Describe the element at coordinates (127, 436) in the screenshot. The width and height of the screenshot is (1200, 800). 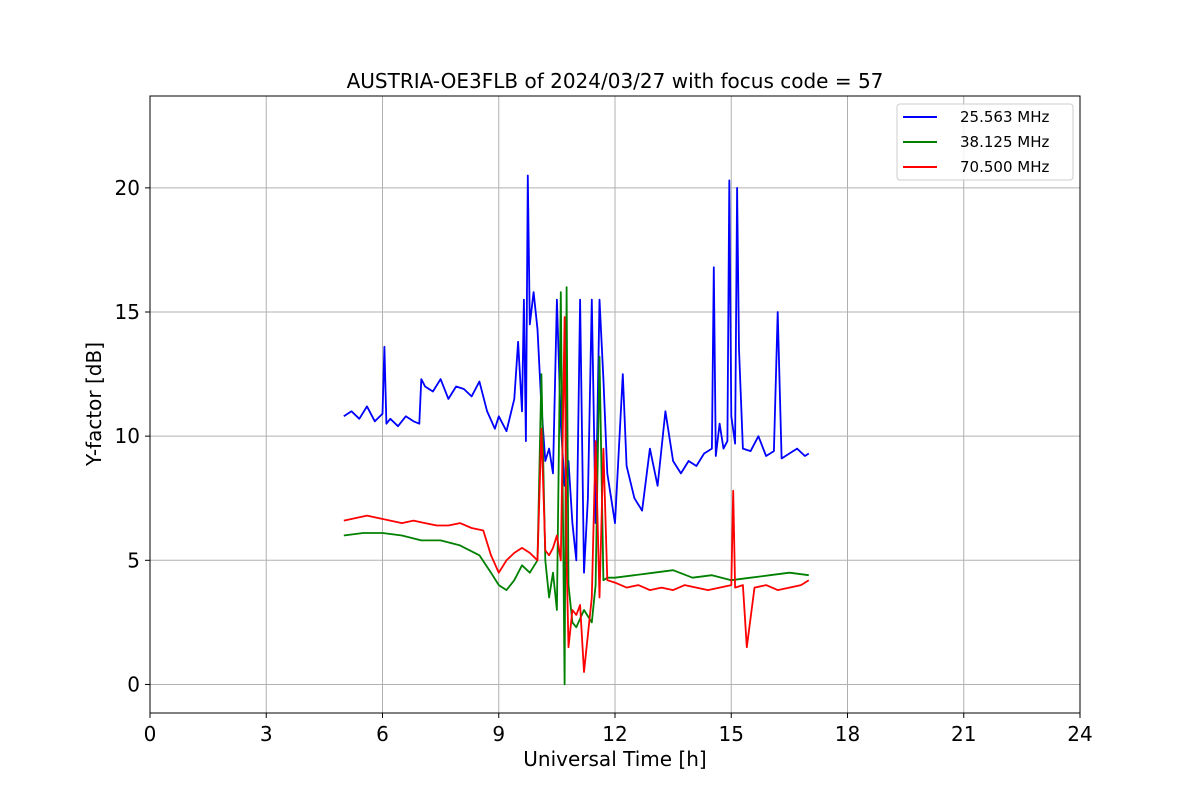
I see `y-tick-label: 10` at that location.